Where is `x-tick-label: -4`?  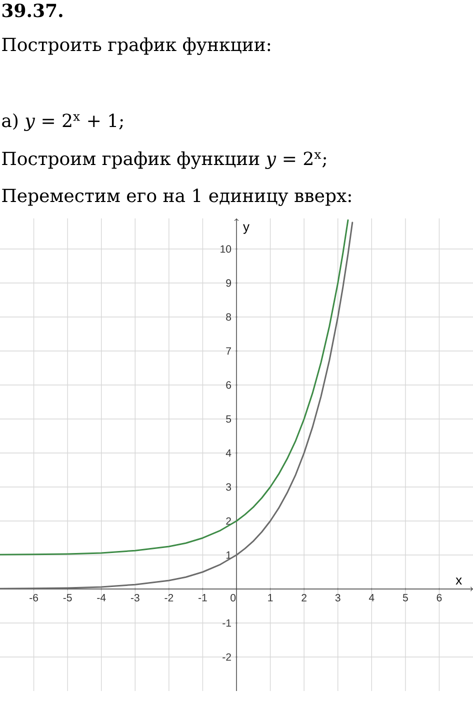 x-tick-label: -4 is located at coordinates (101, 598).